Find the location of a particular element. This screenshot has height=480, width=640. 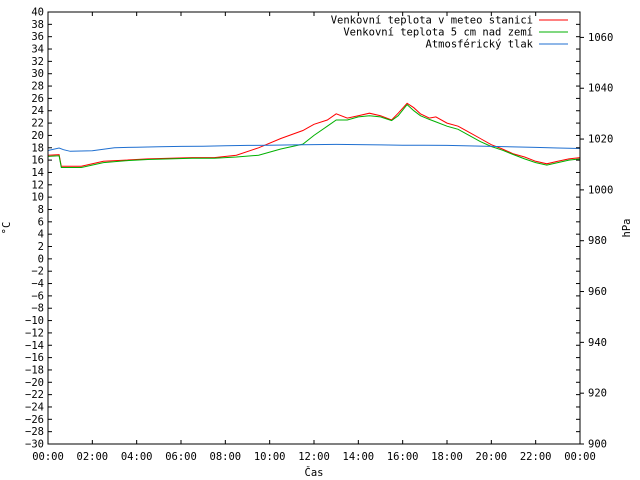

y-tick-label: 4 is located at coordinates (41, 235).